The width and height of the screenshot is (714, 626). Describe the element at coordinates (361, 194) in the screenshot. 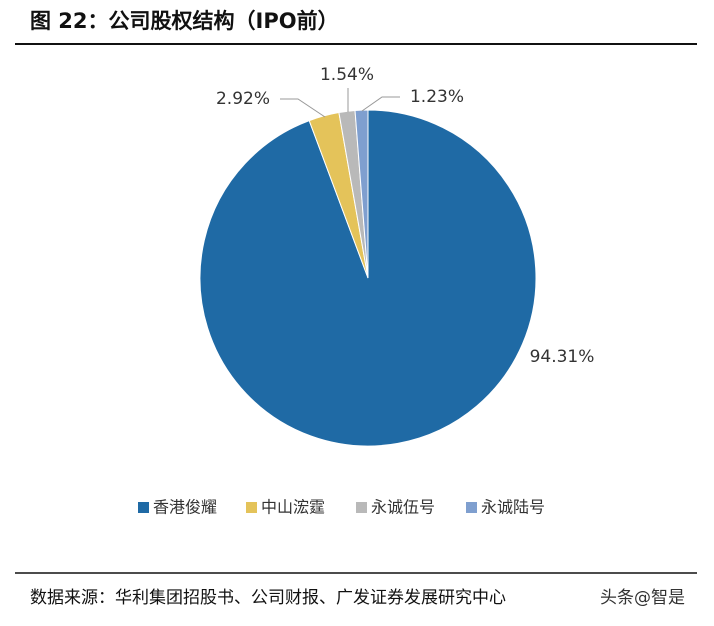

I see `pie-slice` at that location.